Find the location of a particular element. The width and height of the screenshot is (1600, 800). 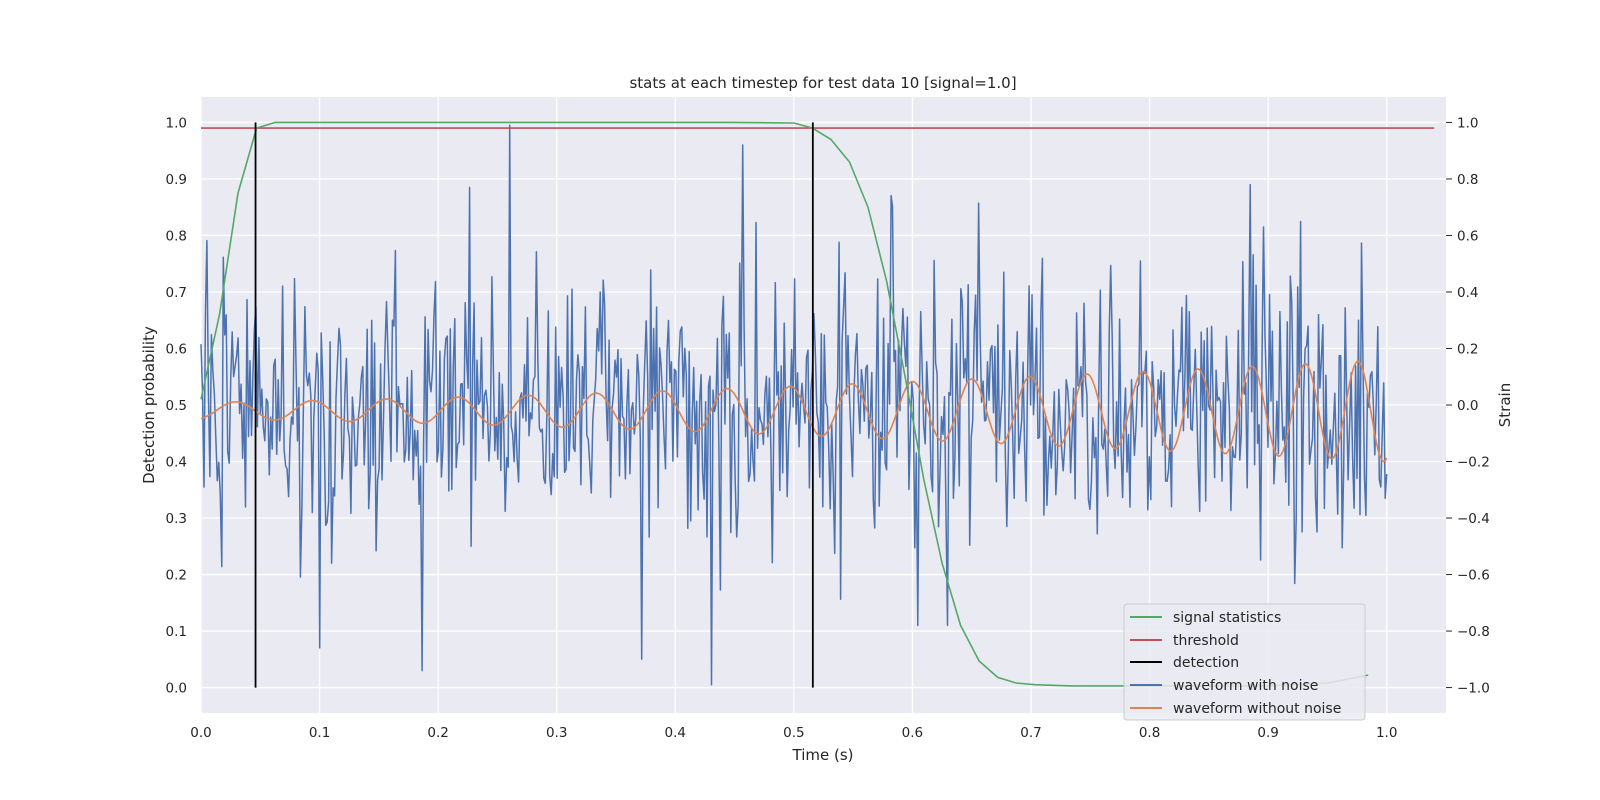

legend-label-threshold: threshold is located at coordinates (1206, 641).